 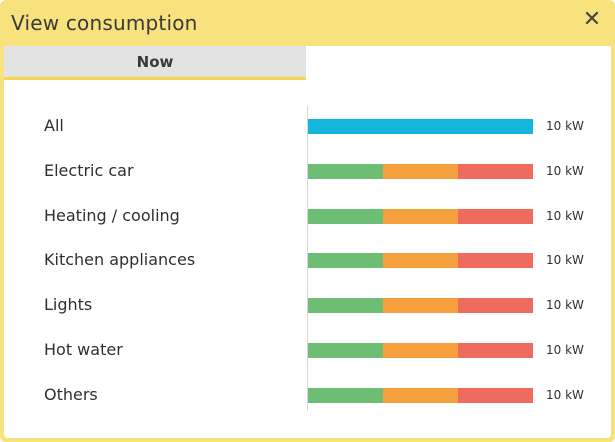 I want to click on consumption-row: All 10 kW, so click(x=307, y=126).